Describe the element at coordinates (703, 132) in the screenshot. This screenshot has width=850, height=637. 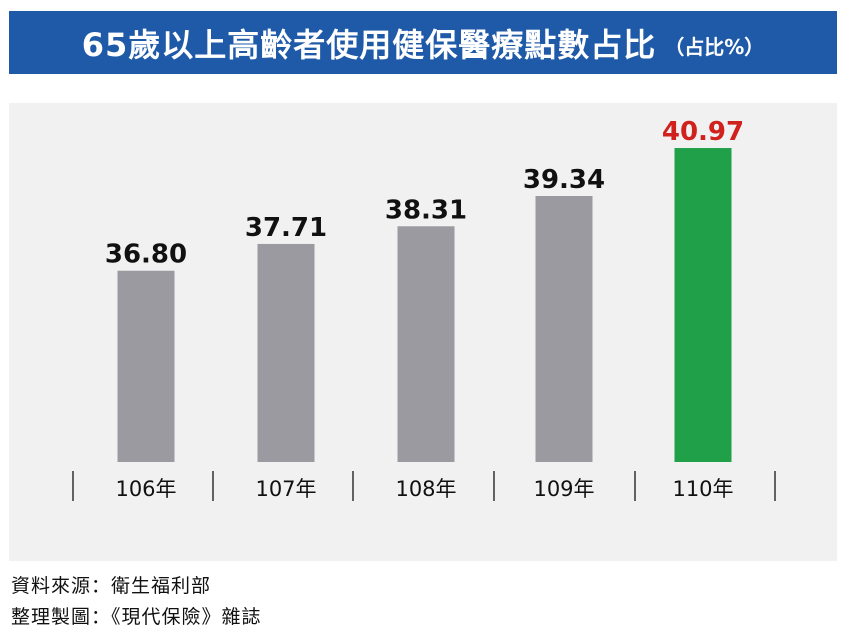
I see `bar-value-label-5: 40.97` at that location.